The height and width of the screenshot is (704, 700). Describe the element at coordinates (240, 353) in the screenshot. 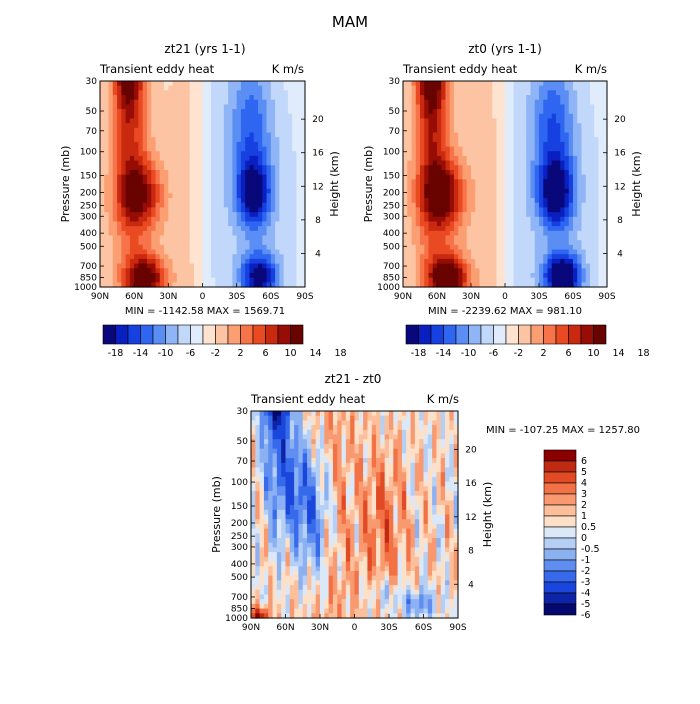

I see `colorbar-label: 2` at that location.